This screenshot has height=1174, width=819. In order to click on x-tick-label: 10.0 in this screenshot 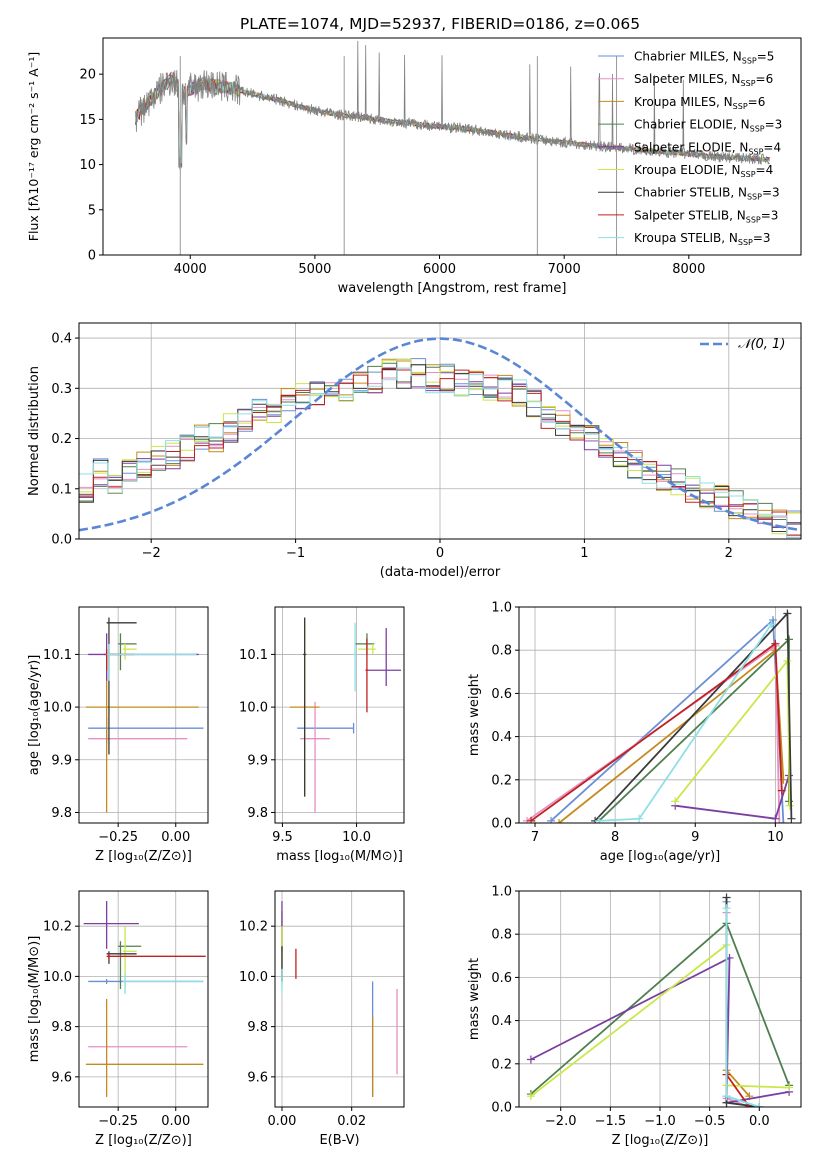, I will do `click(356, 837)`.